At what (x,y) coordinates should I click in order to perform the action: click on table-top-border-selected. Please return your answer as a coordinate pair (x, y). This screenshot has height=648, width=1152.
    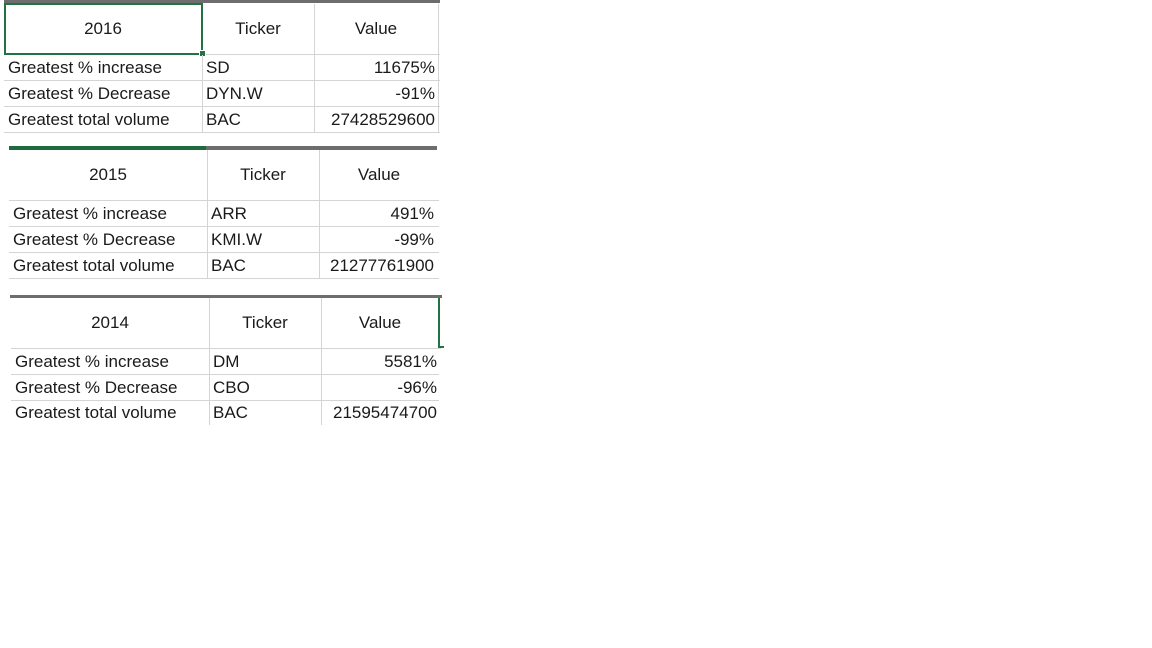
    Looking at the image, I should click on (107, 148).